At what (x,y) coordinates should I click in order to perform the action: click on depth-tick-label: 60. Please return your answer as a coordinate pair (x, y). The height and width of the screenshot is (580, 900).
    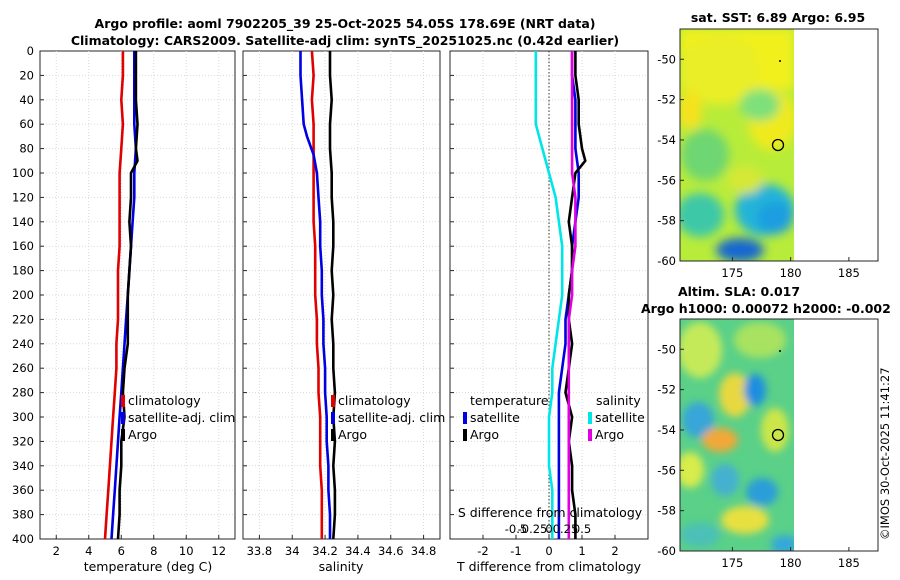
    Looking at the image, I should click on (26, 124).